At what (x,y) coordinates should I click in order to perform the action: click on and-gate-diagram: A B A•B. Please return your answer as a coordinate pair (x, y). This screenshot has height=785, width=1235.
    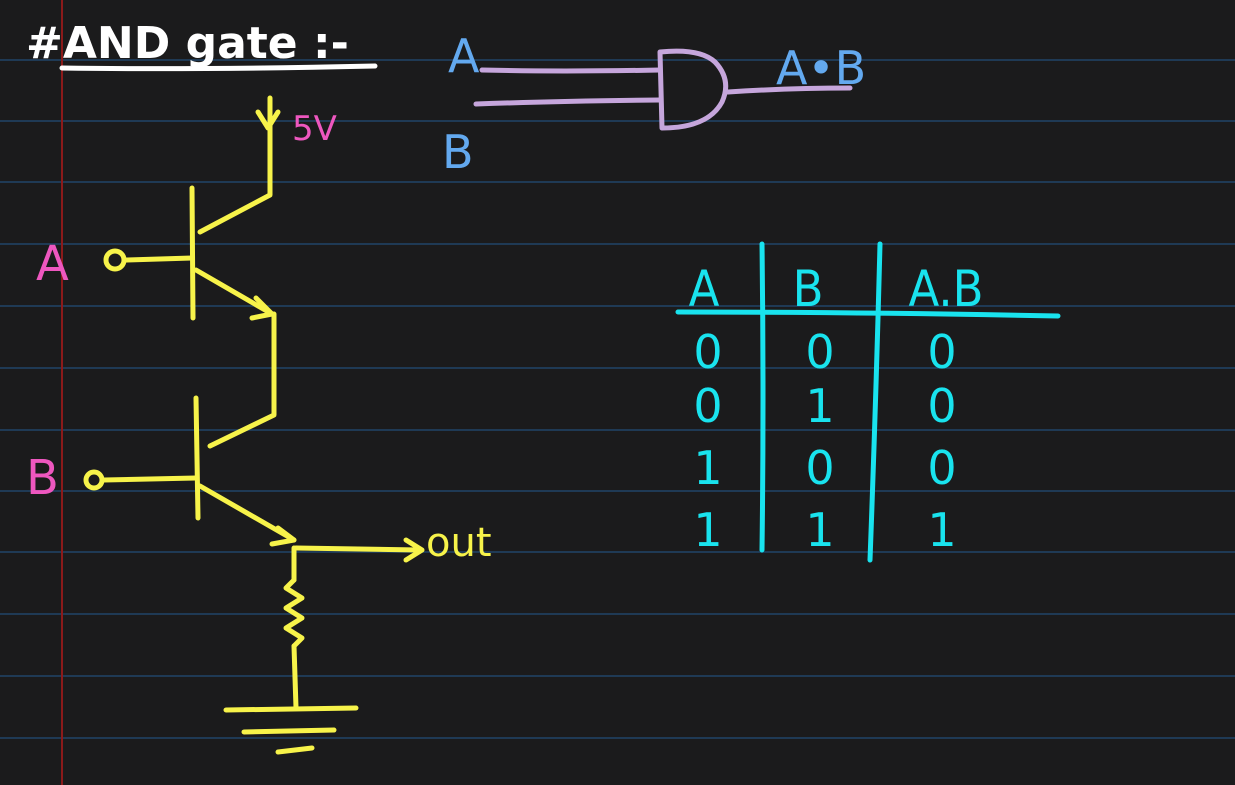
    Looking at the image, I should click on (654, 104).